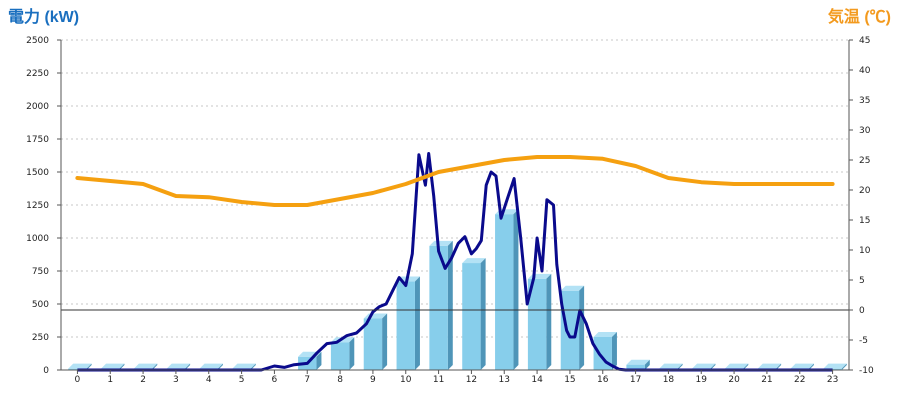 The height and width of the screenshot is (400, 900). I want to click on x-tick-label: 6, so click(275, 380).